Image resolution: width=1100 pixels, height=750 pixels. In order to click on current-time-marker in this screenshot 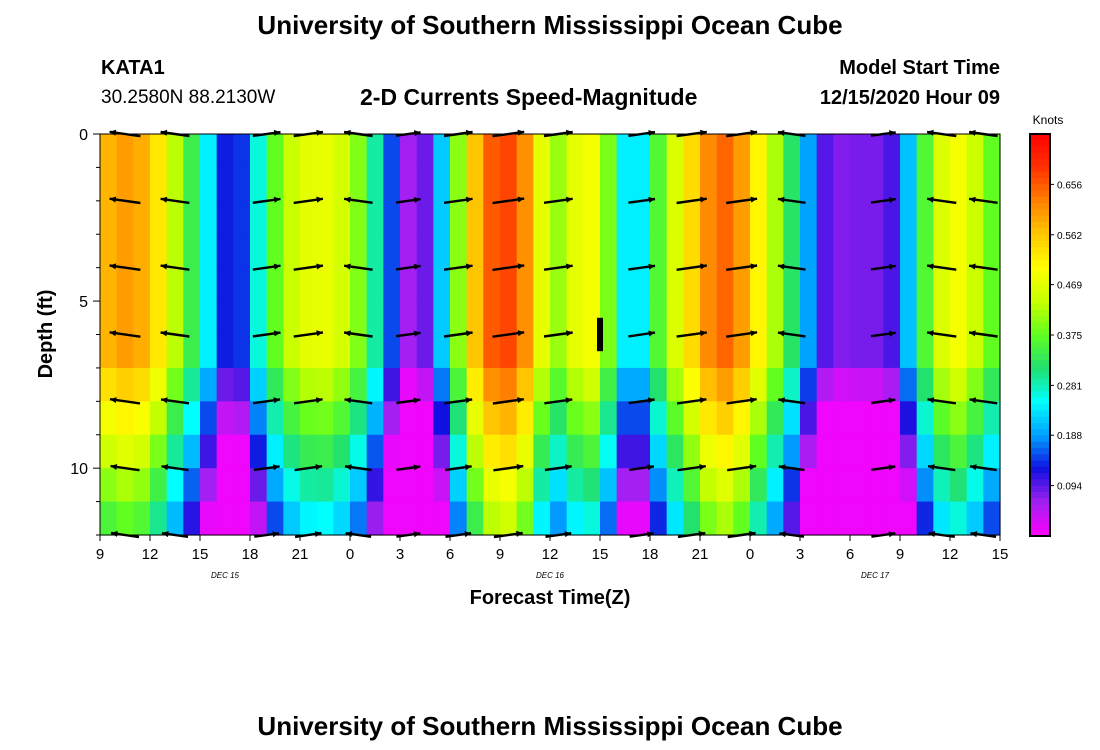, I will do `click(600, 334)`.